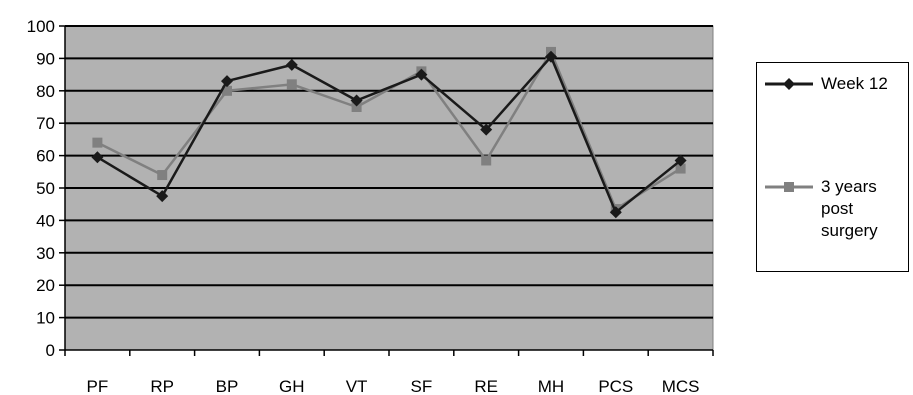 The width and height of the screenshot is (913, 395). Describe the element at coordinates (681, 386) in the screenshot. I see `x-tick-label: MCS` at that location.